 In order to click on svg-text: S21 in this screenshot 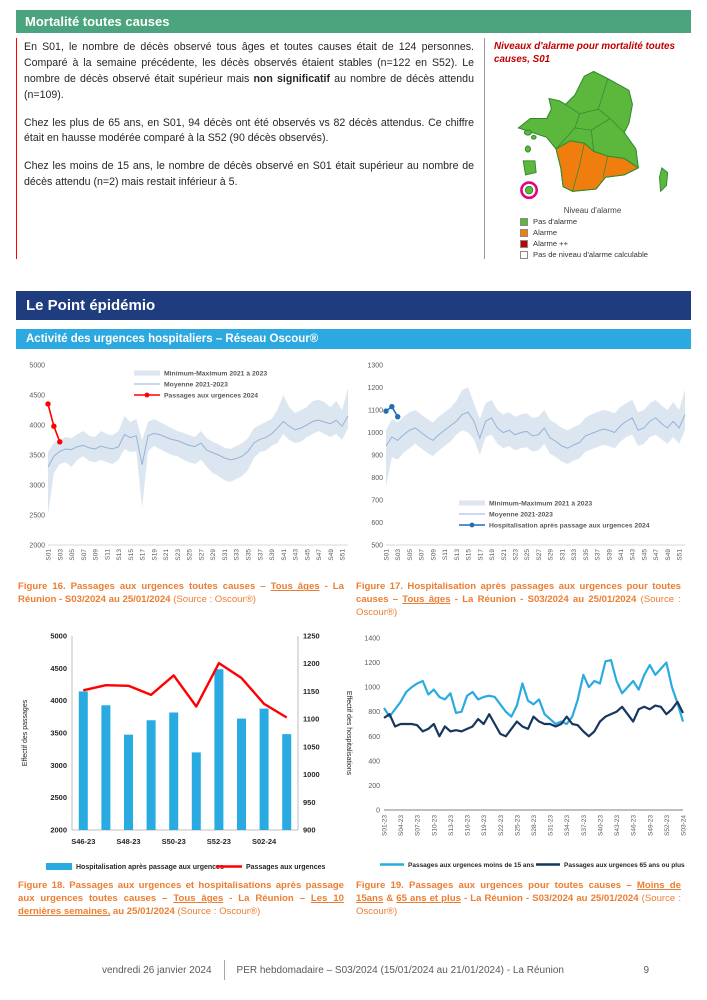, I will do `click(166, 555)`.